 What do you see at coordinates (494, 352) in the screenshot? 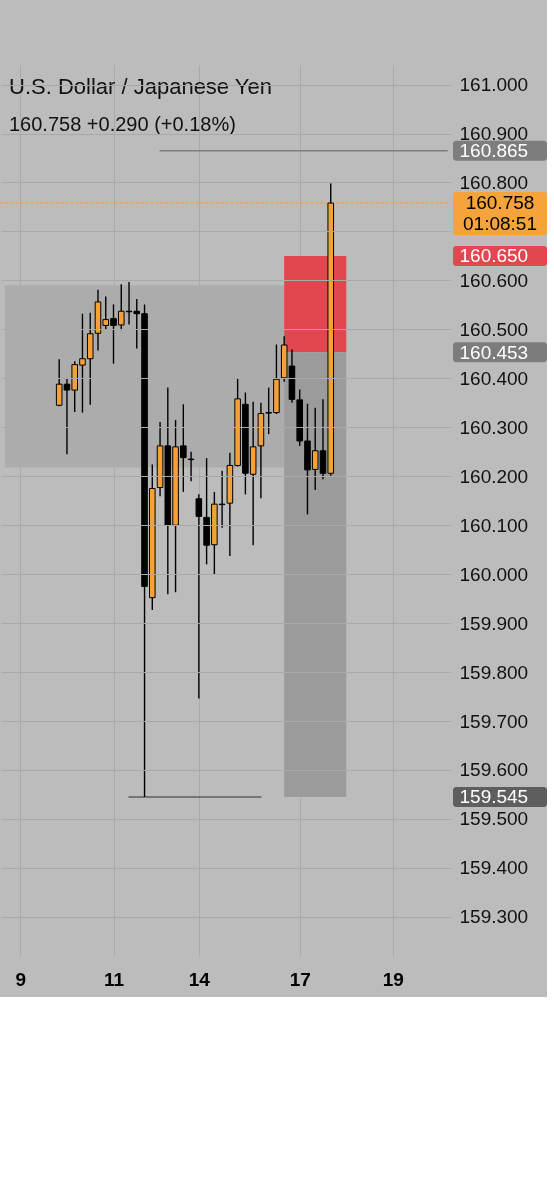
I see `y-tick-label: 160.453` at bounding box center [494, 352].